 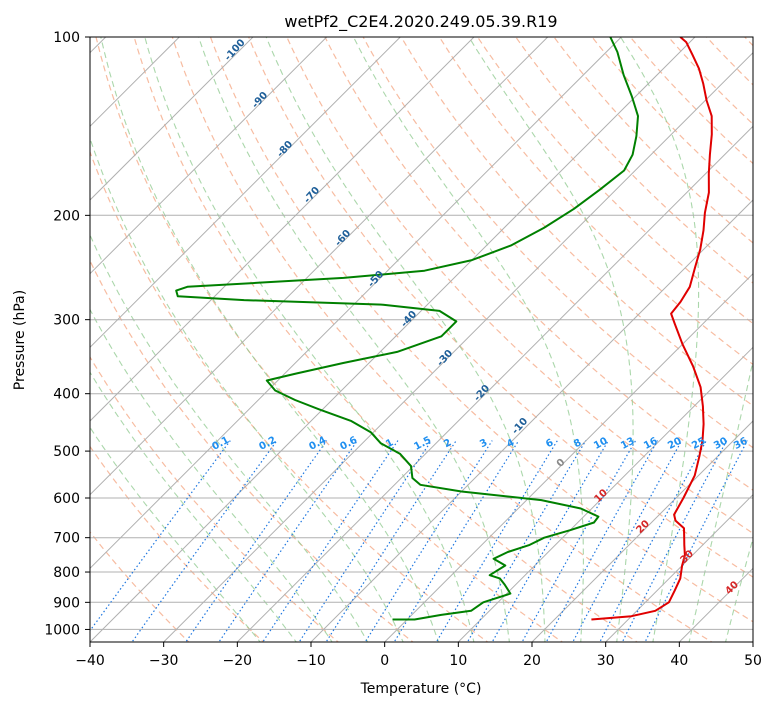 What do you see at coordinates (62, 630) in the screenshot?
I see `y-tick-label: 1000` at bounding box center [62, 630].